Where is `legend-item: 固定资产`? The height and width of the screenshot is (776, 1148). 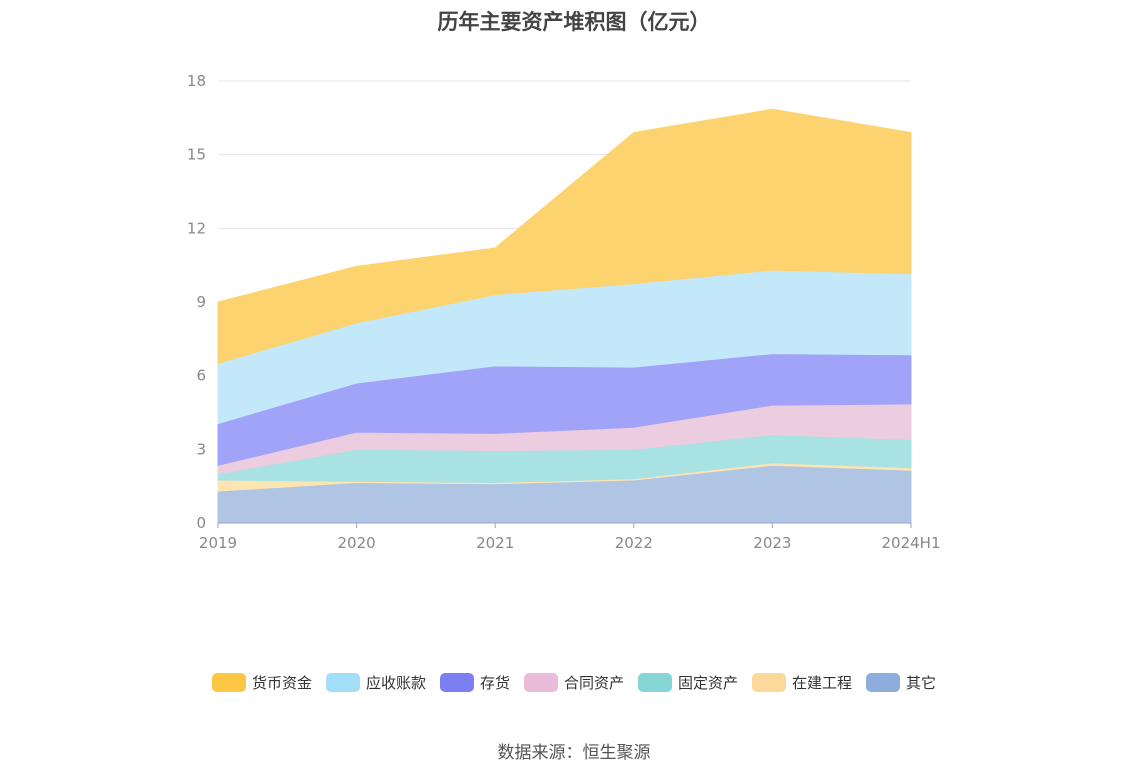
legend-item: 固定资产 is located at coordinates (688, 682).